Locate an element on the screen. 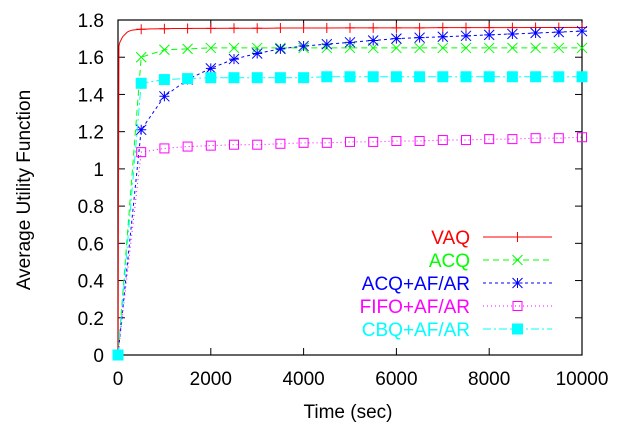 The image size is (618, 428). legend-item-vaq: VAQ is located at coordinates (491, 238).